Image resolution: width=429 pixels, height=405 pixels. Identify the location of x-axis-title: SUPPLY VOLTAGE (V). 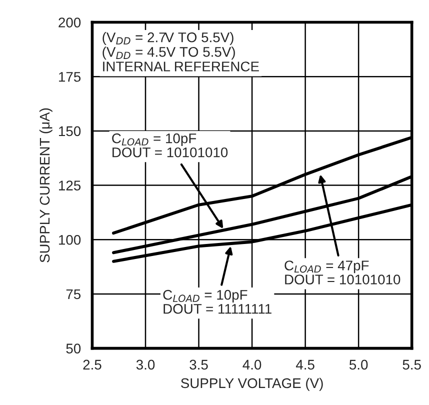
(252, 384).